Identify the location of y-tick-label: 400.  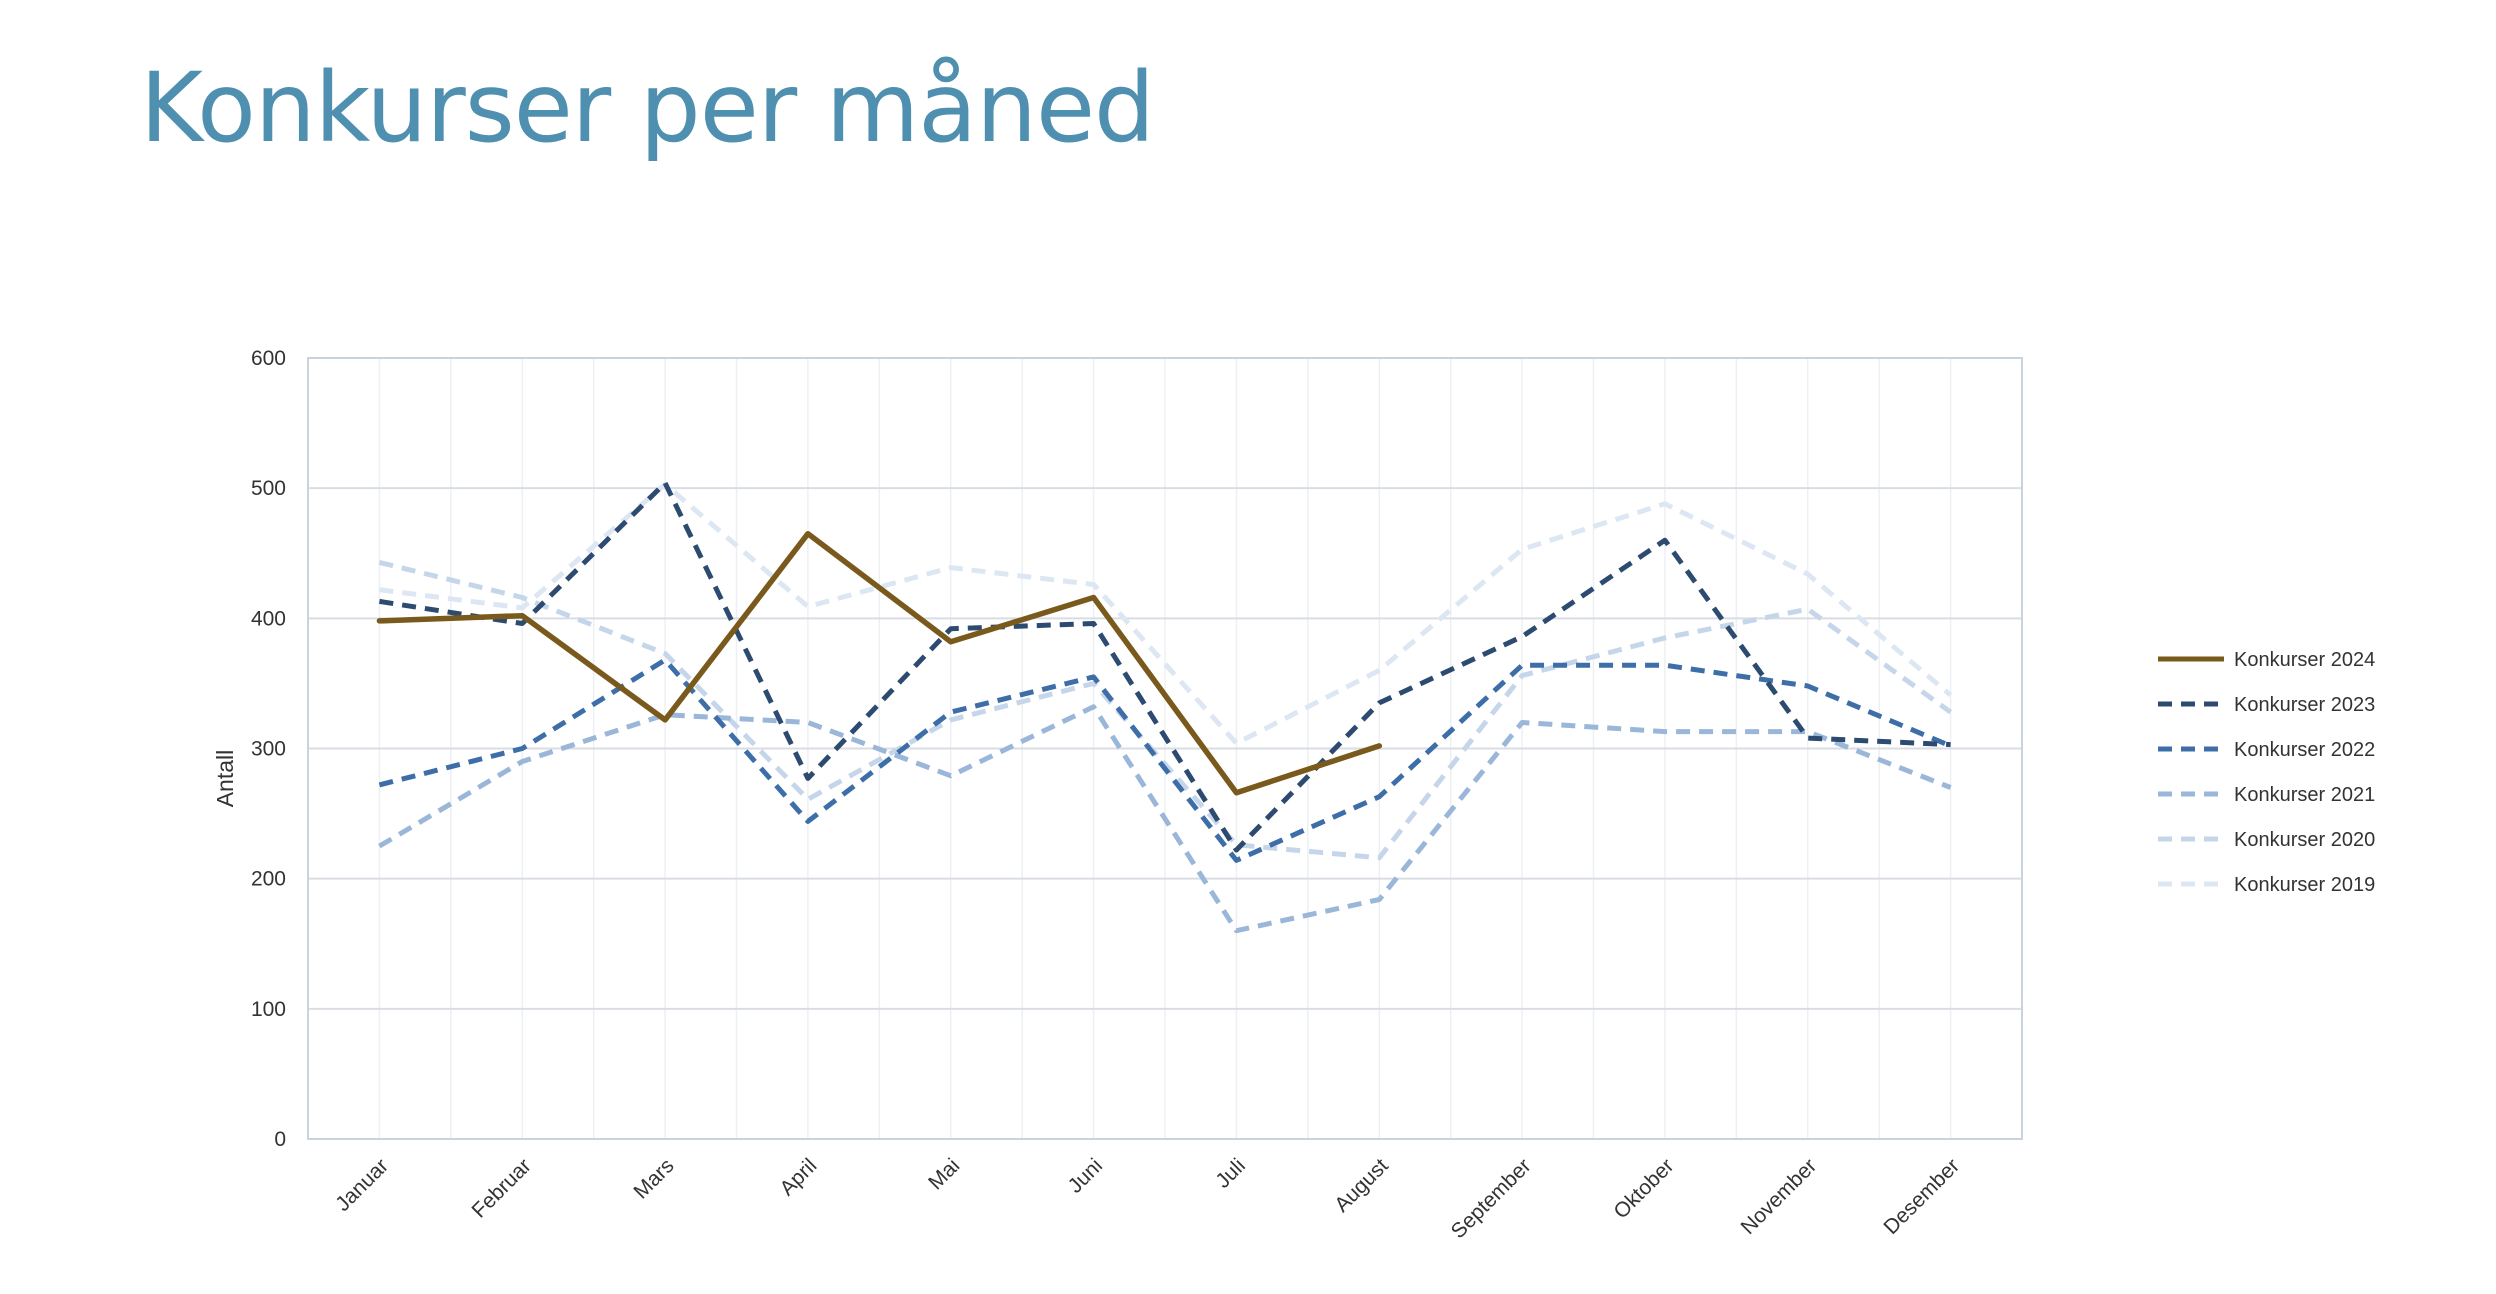
(268, 618).